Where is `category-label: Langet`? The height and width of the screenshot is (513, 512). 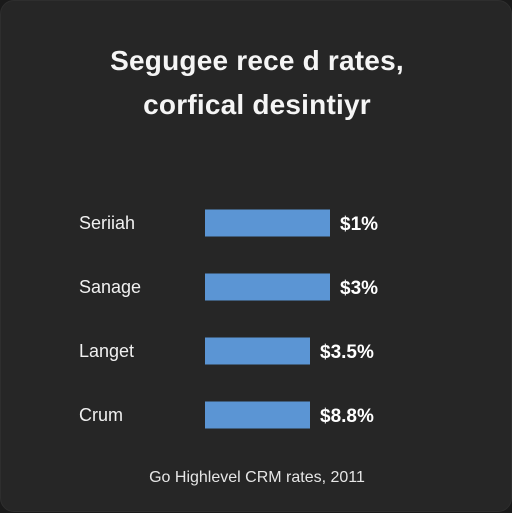 category-label: Langet is located at coordinates (106, 351).